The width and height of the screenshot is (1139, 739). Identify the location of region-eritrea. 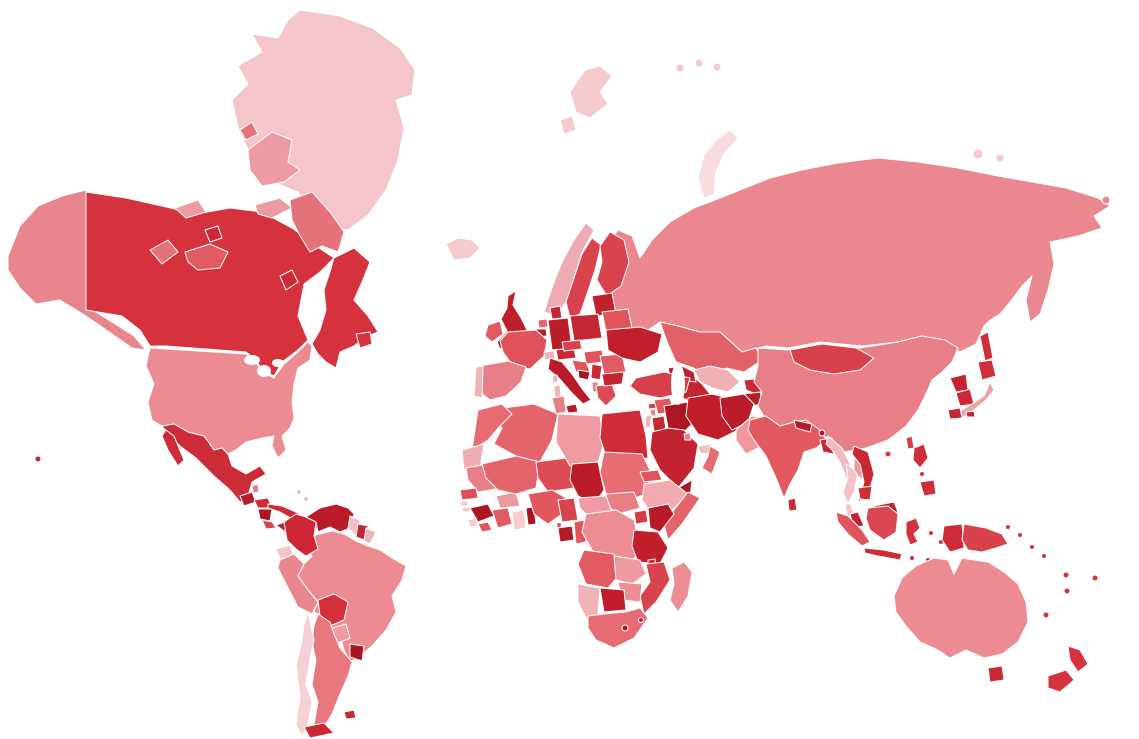
(651, 476).